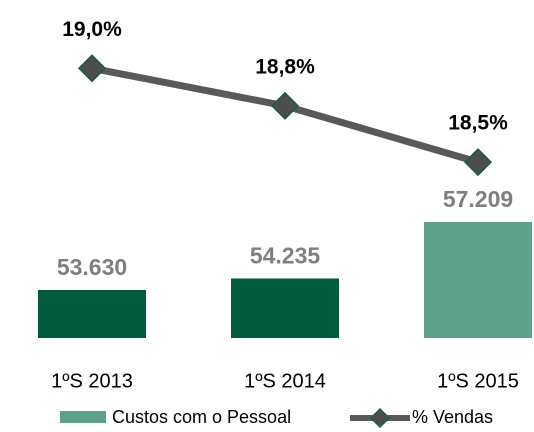  What do you see at coordinates (478, 123) in the screenshot?
I see `line-label: 18,5%` at bounding box center [478, 123].